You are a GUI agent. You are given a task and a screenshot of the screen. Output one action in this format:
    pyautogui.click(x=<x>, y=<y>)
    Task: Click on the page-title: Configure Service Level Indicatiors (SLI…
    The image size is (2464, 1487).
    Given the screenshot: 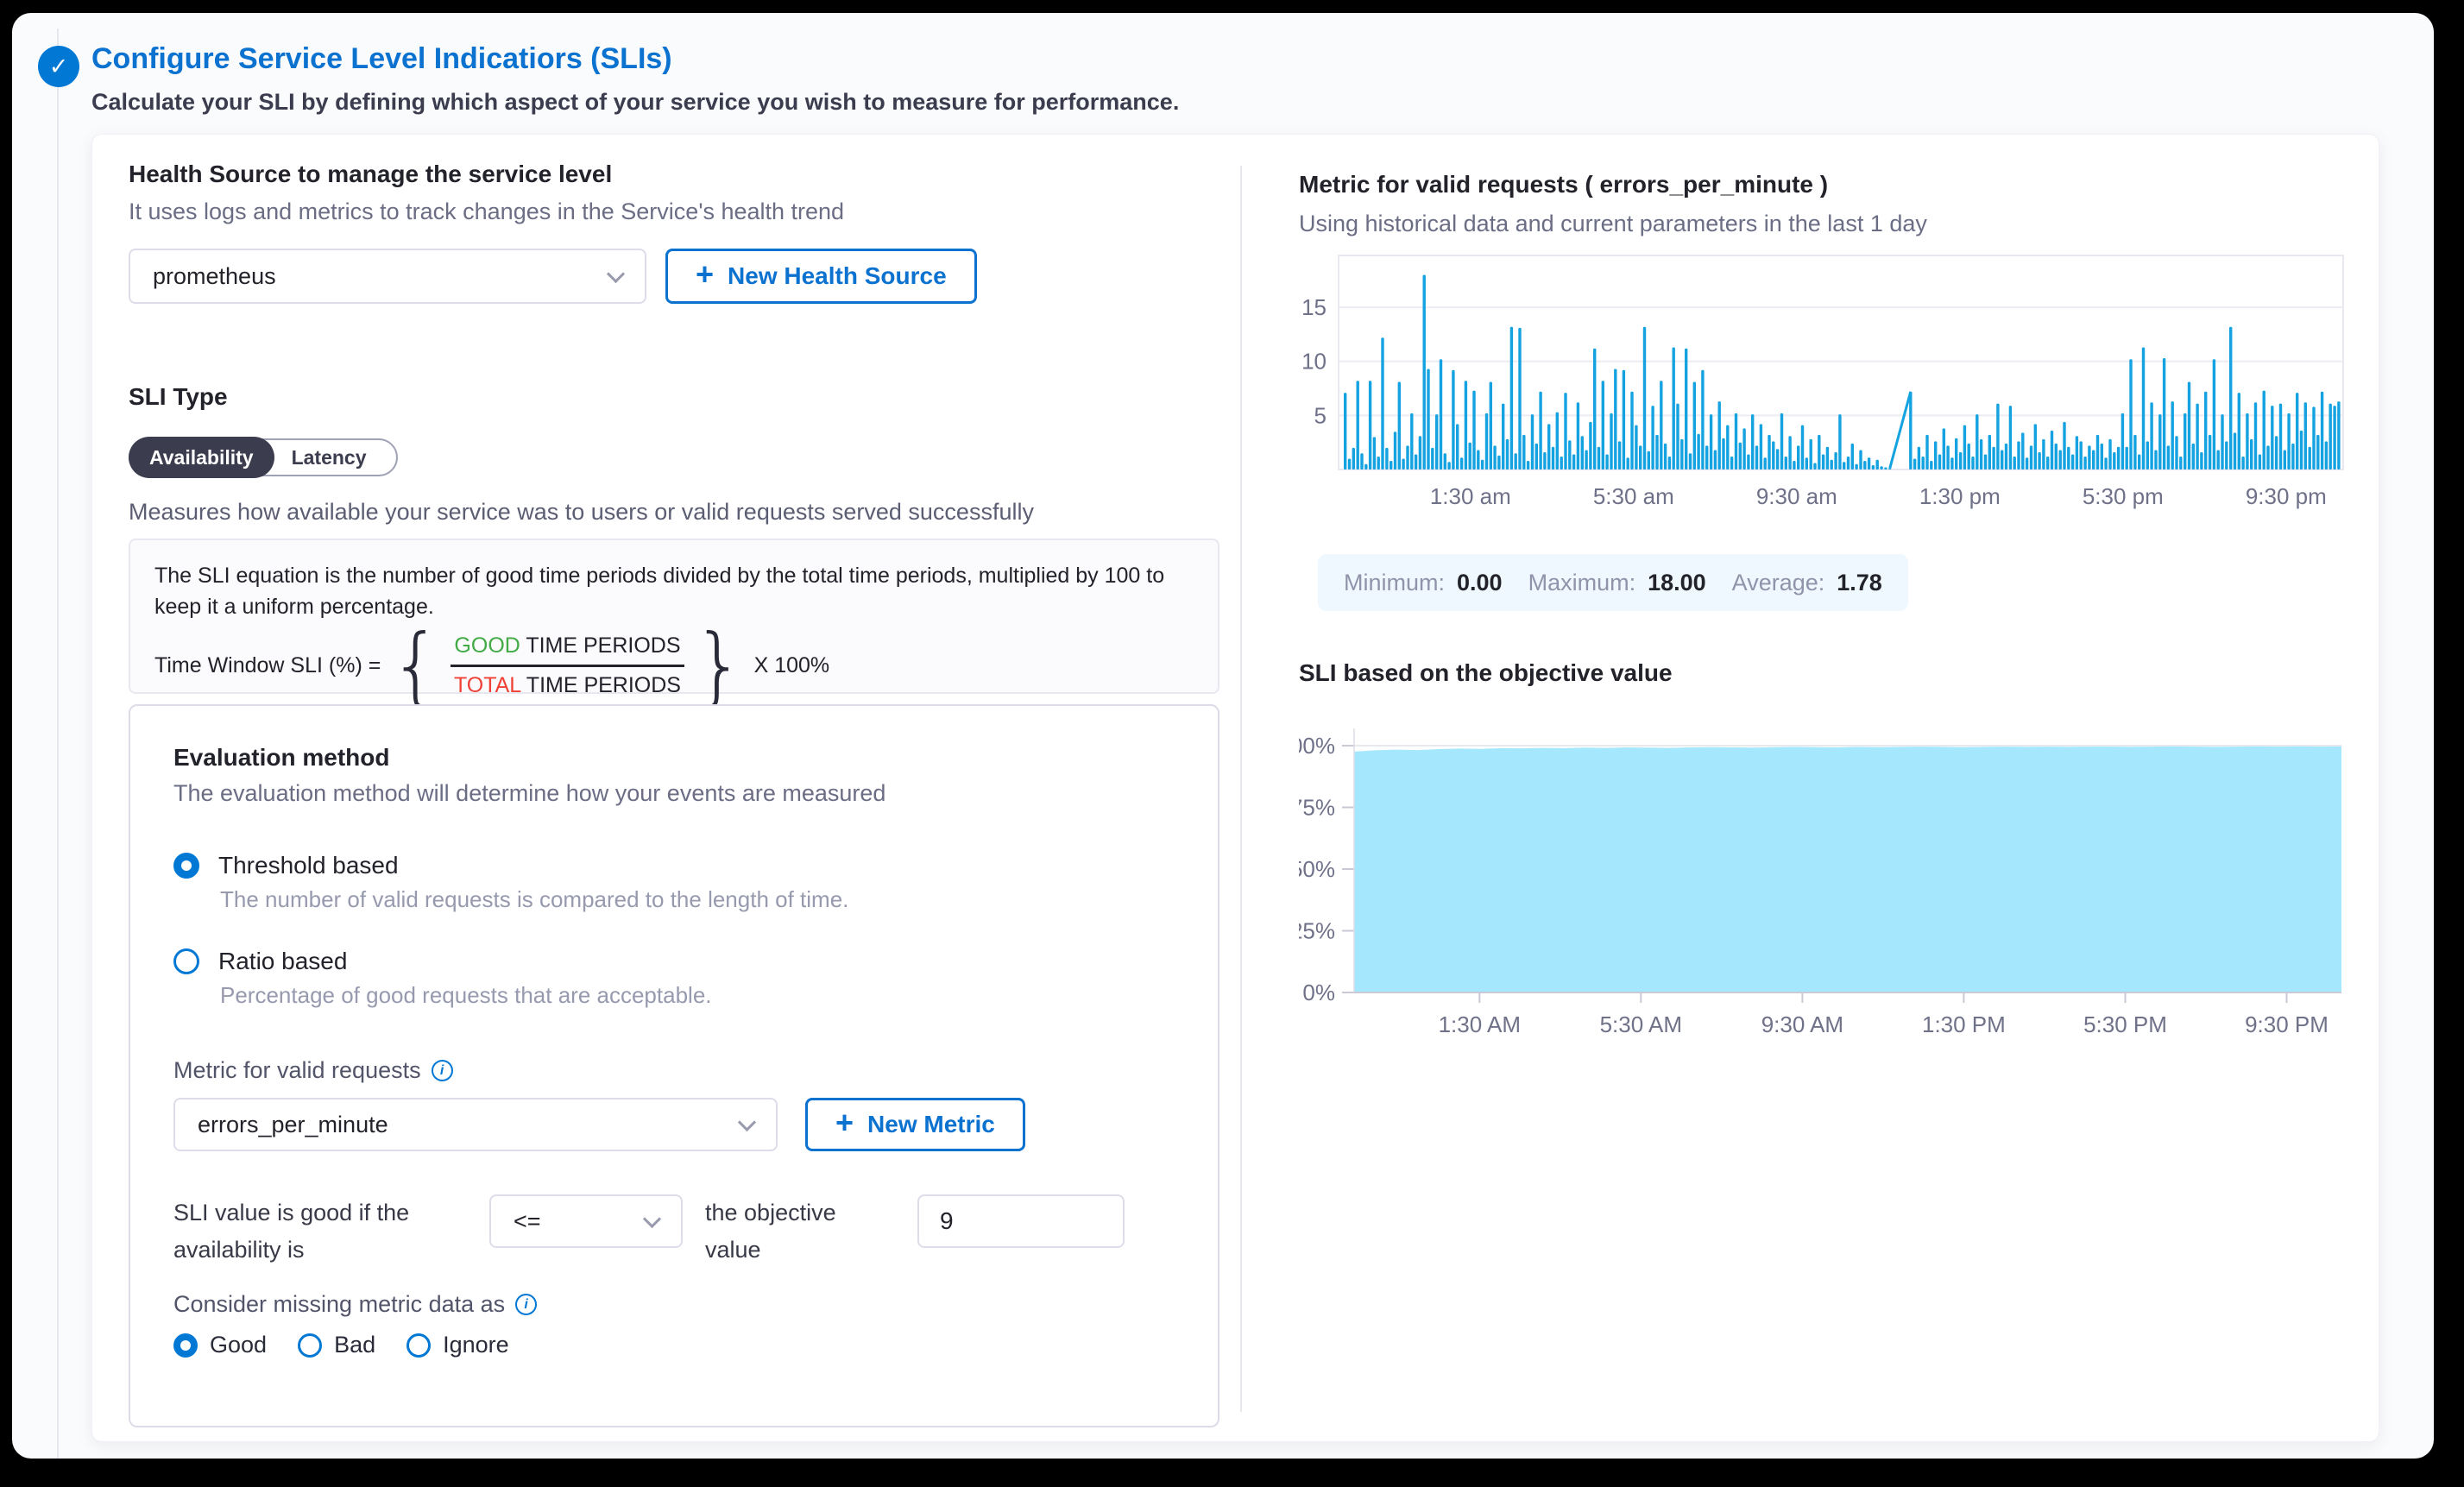 What is the action you would take?
    pyautogui.click(x=381, y=58)
    